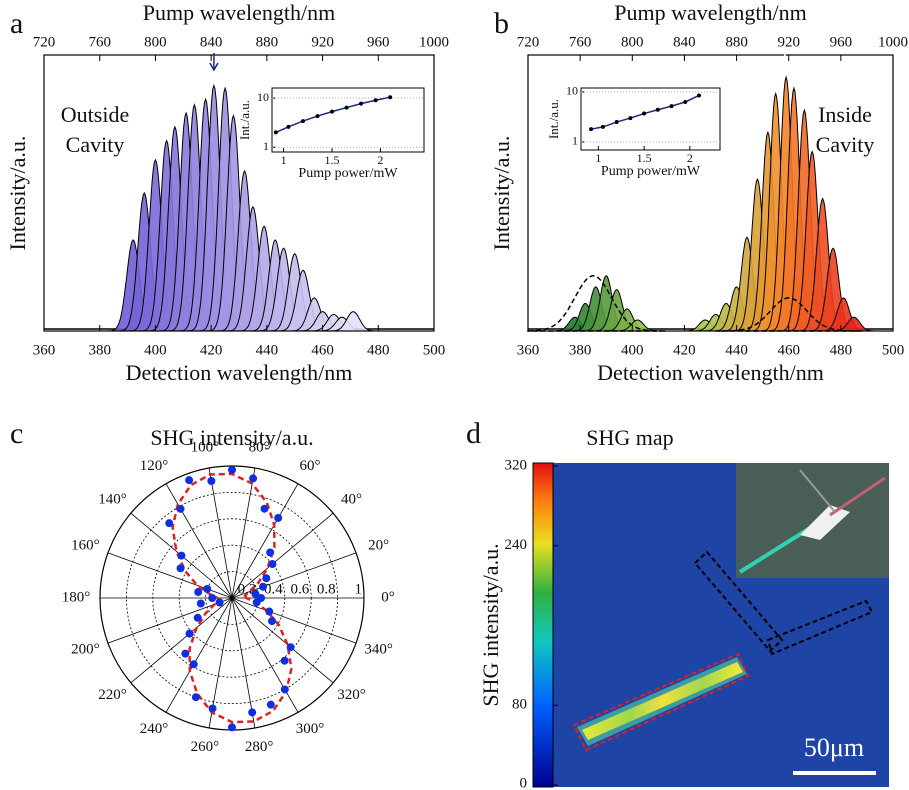  What do you see at coordinates (351, 695) in the screenshot?
I see `angular-tick-label: 320°` at bounding box center [351, 695].